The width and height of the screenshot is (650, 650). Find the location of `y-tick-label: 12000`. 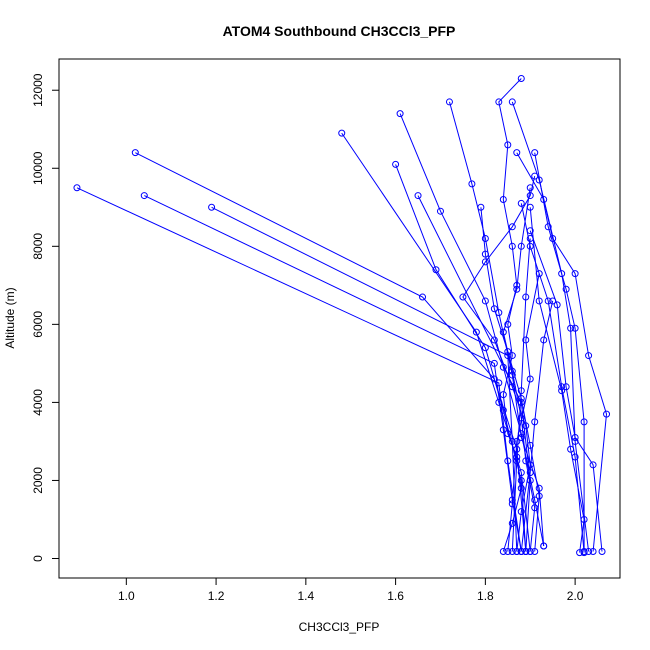

y-tick-label: 12000 is located at coordinates (38, 90).